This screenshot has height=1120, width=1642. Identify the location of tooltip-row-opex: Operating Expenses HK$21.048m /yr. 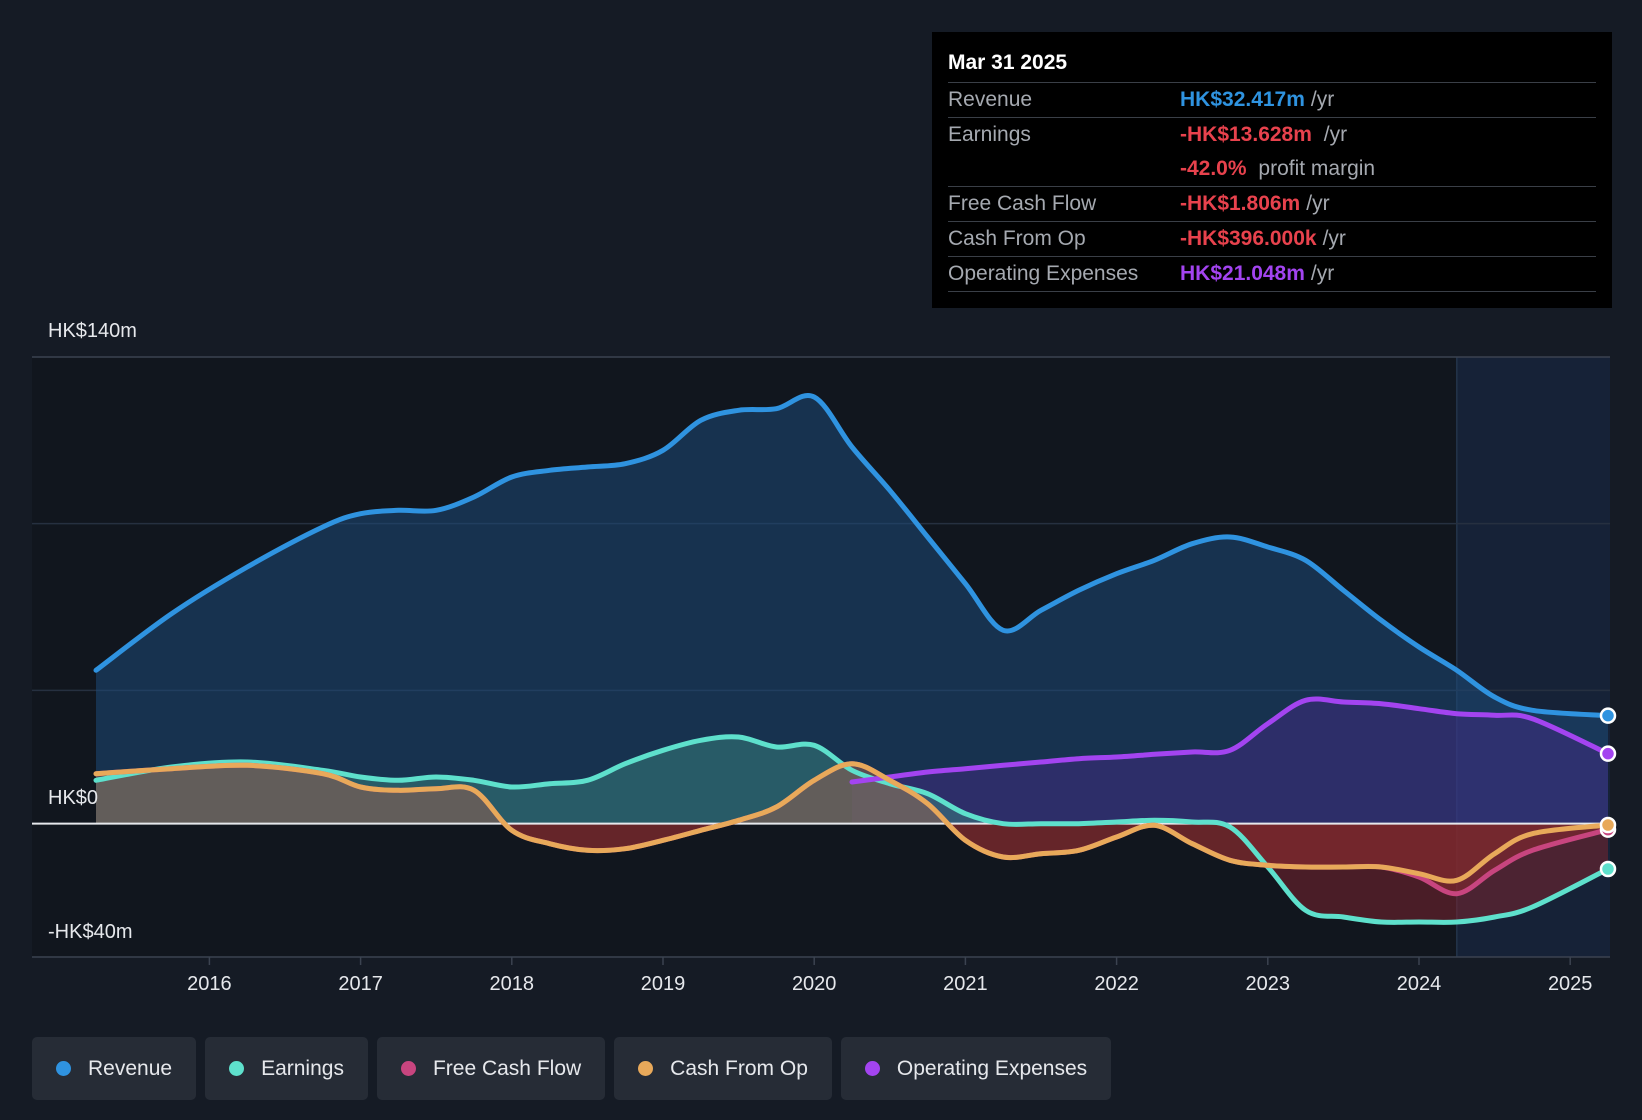
(1272, 273).